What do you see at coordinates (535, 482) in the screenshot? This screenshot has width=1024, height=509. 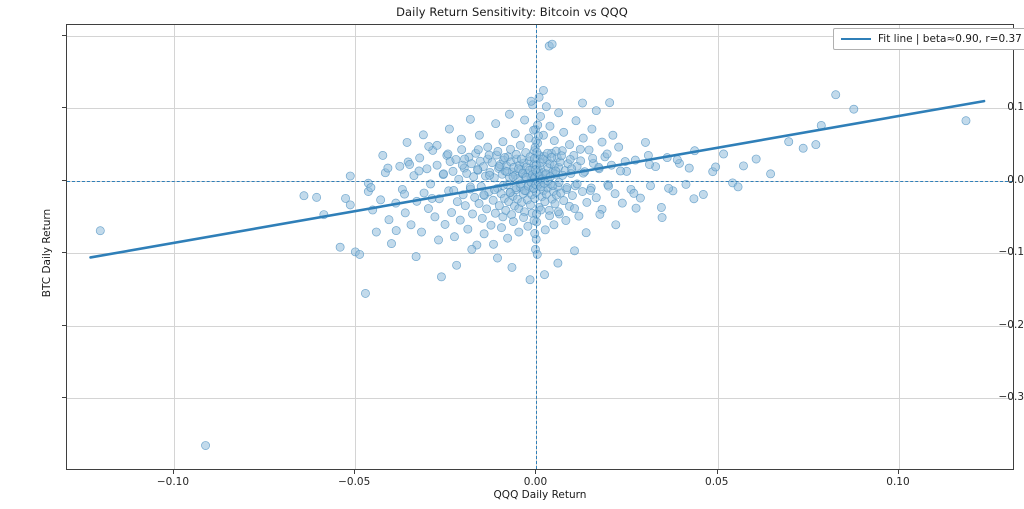 I see `x-tick-label: 0.00` at bounding box center [535, 482].